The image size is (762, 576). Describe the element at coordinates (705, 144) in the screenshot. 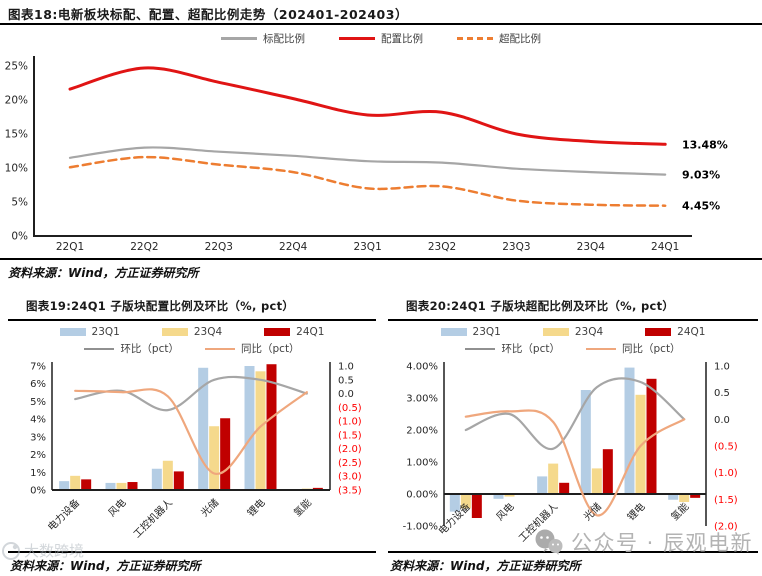

I see `svg-text: 13.48%` at that location.